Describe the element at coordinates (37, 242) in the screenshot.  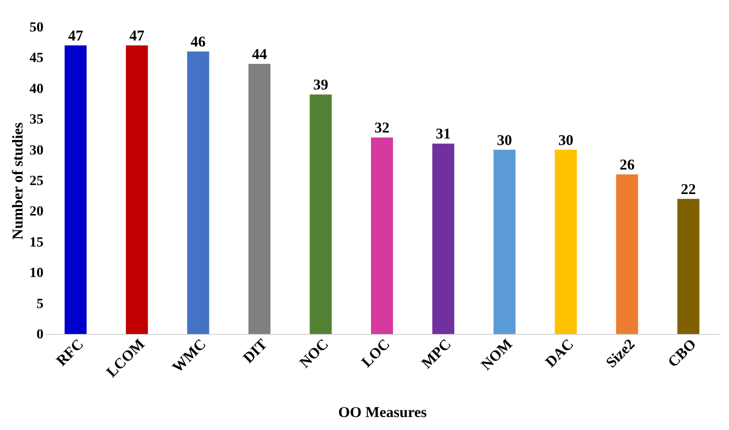
I see `y-tick-label: 15` at that location.